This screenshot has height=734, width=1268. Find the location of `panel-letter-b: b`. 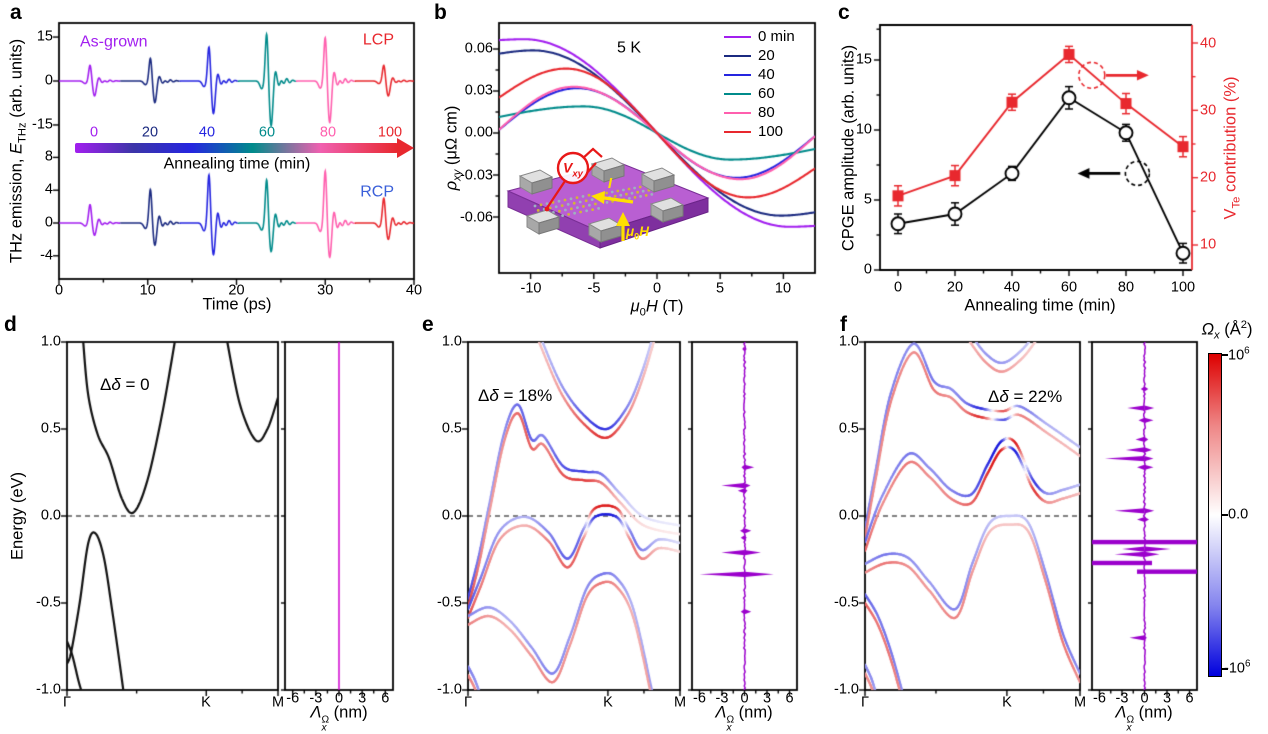

panel-letter-b: b is located at coordinates (440, 12).